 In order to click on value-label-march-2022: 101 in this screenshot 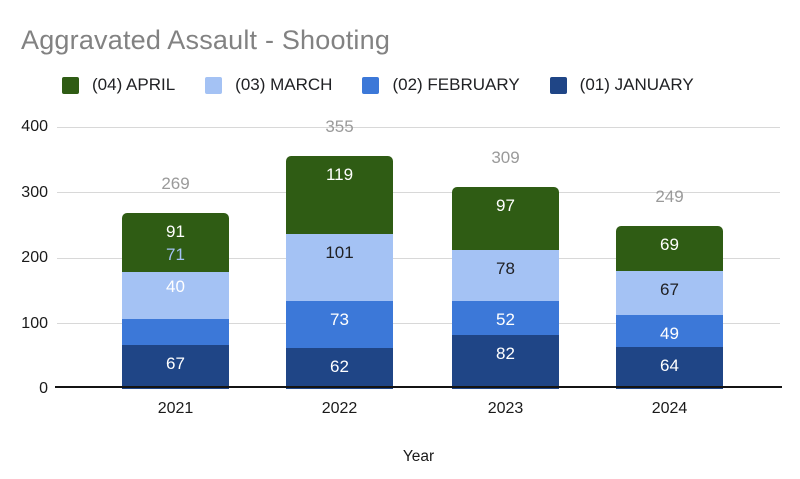, I will do `click(339, 253)`.